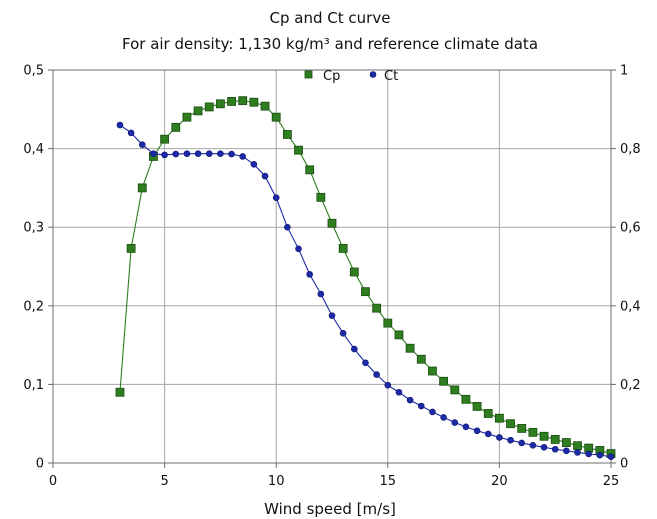 This screenshot has width=657, height=519. Describe the element at coordinates (626, 268) in the screenshot. I see `y2-axis-ticks: 0 0,2 0,4 0,6 0,8 1` at that location.